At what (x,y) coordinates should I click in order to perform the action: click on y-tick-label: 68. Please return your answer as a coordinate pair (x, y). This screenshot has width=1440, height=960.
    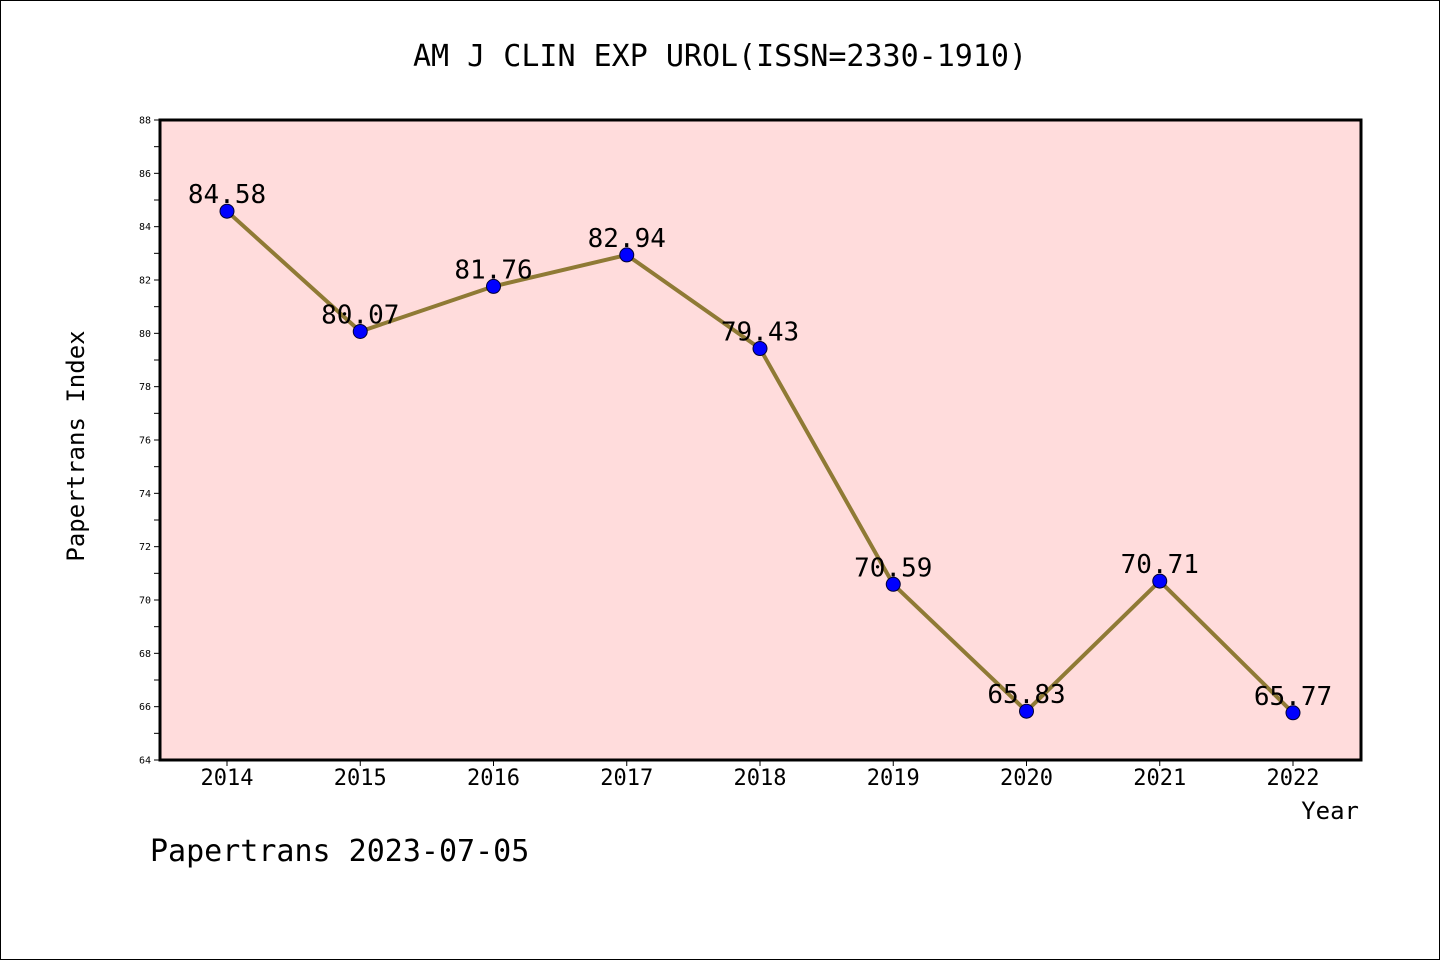
    Looking at the image, I should click on (145, 654).